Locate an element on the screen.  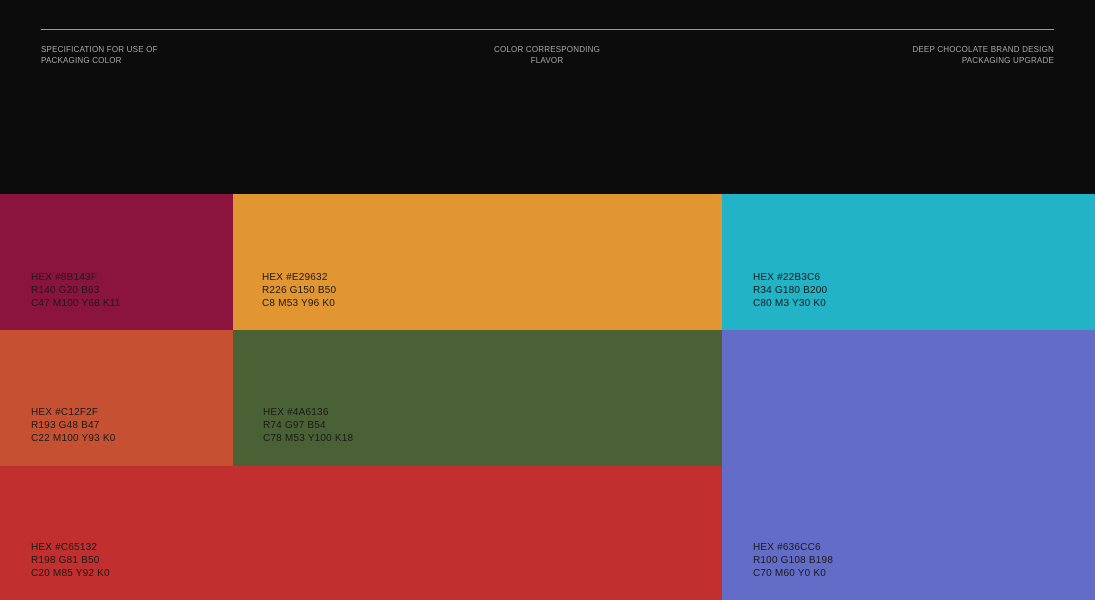
swatch-rgb-value: R34 G180 B200 is located at coordinates (790, 290).